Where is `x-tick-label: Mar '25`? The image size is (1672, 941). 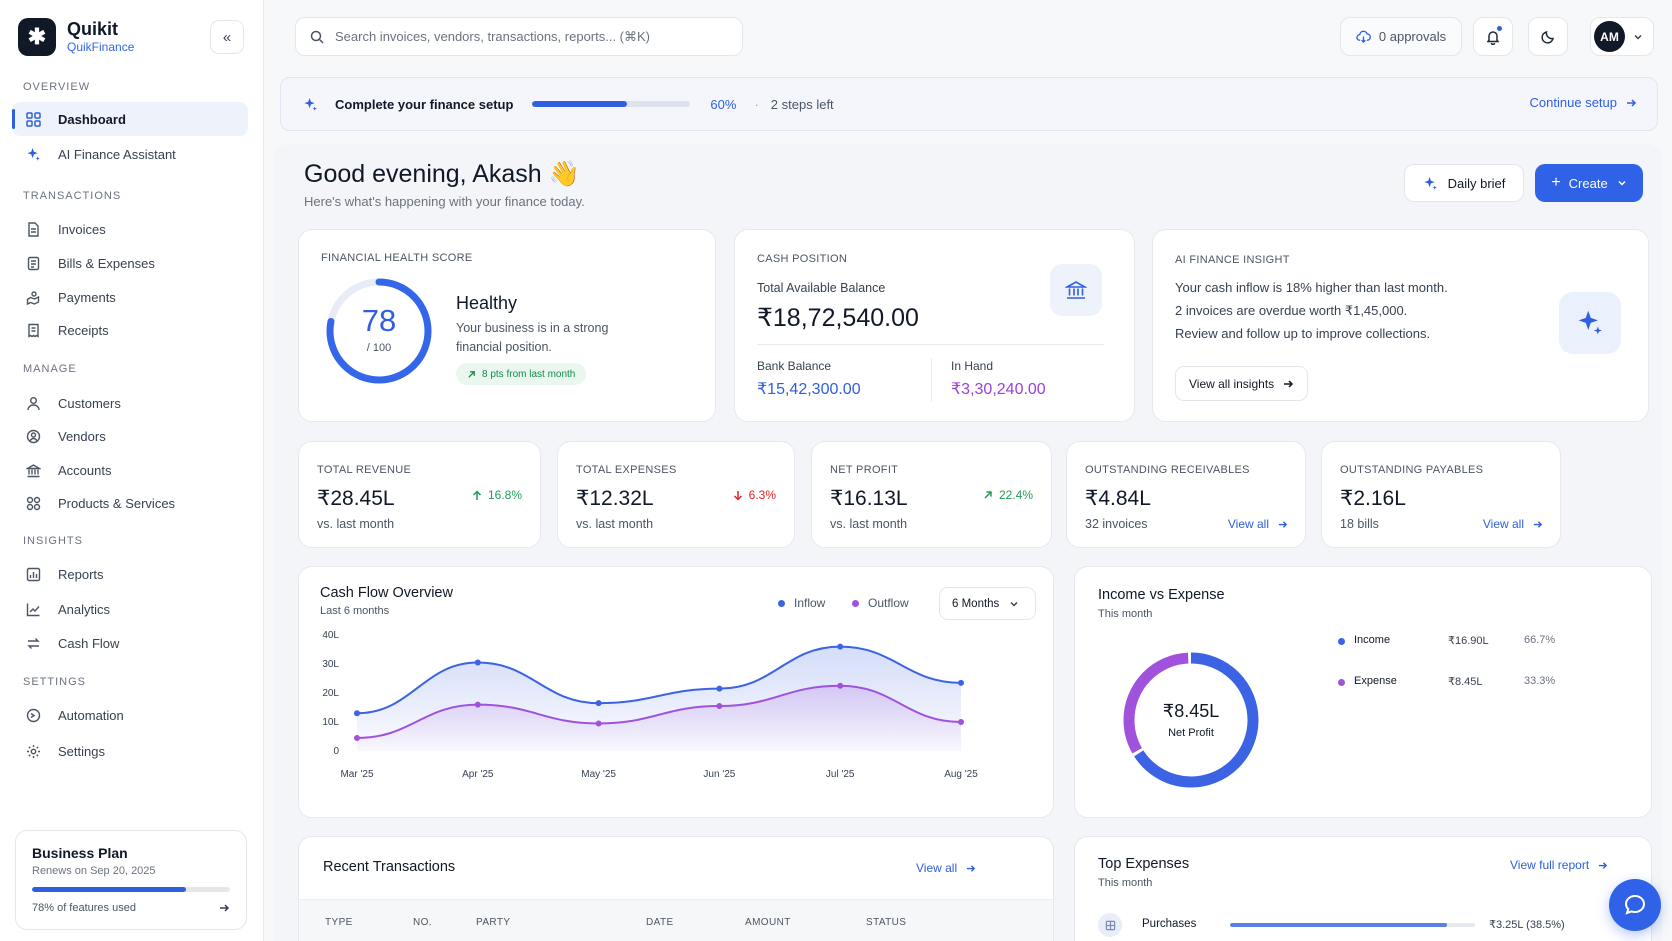
x-tick-label: Mar '25 is located at coordinates (356, 774).